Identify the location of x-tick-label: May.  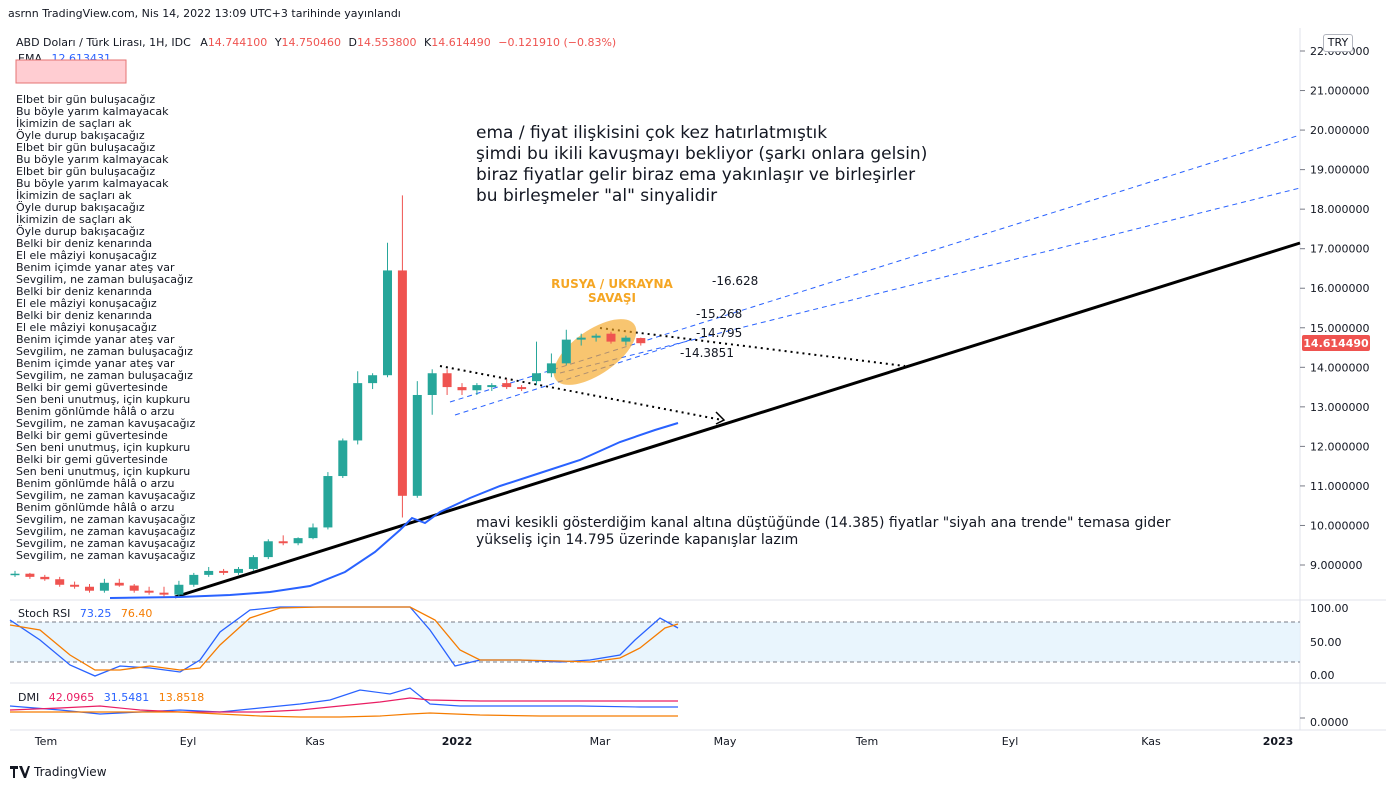
(725, 741).